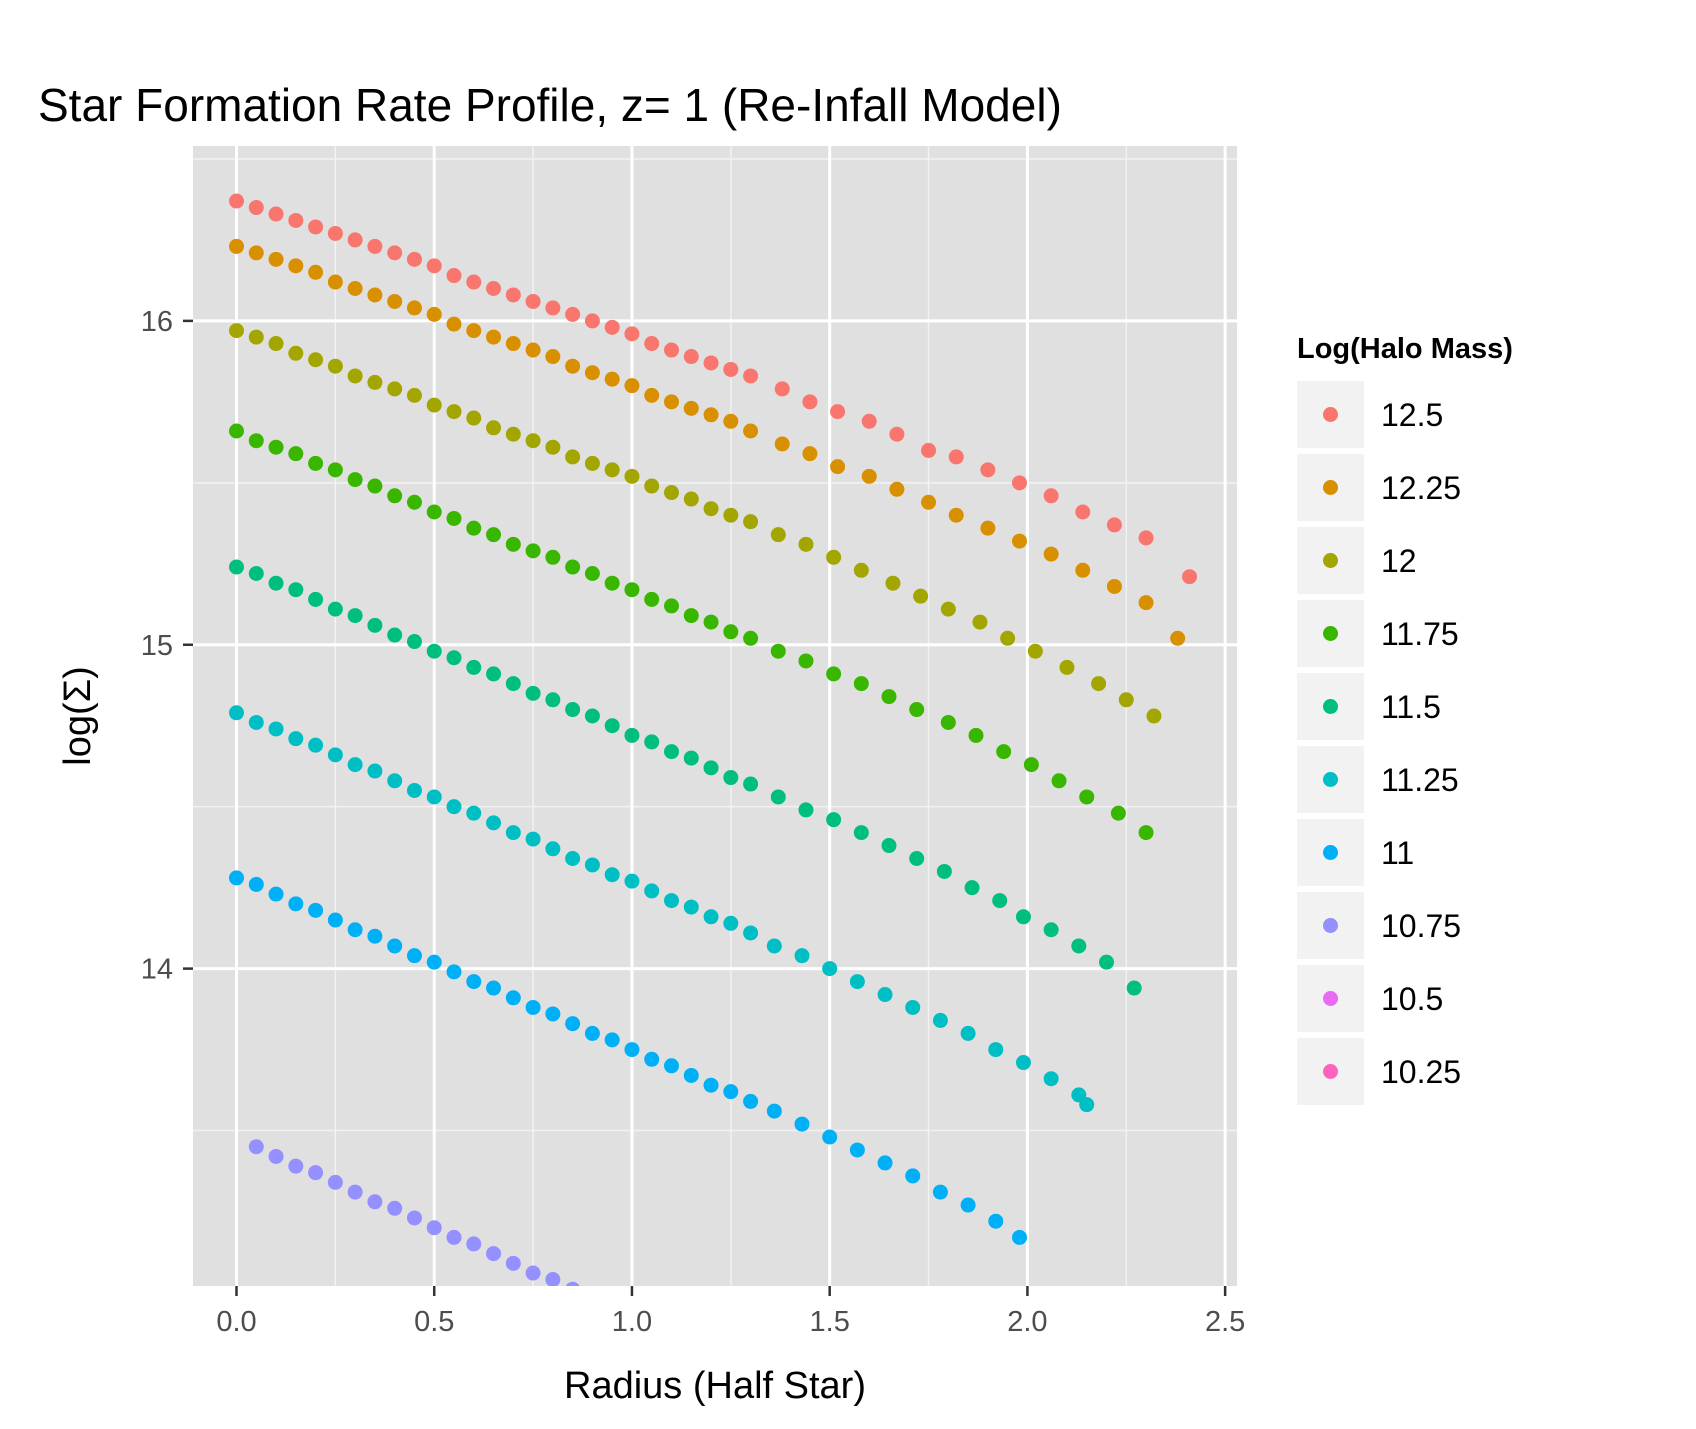  What do you see at coordinates (434, 1322) in the screenshot?
I see `x-tick-label: 0.5` at bounding box center [434, 1322].